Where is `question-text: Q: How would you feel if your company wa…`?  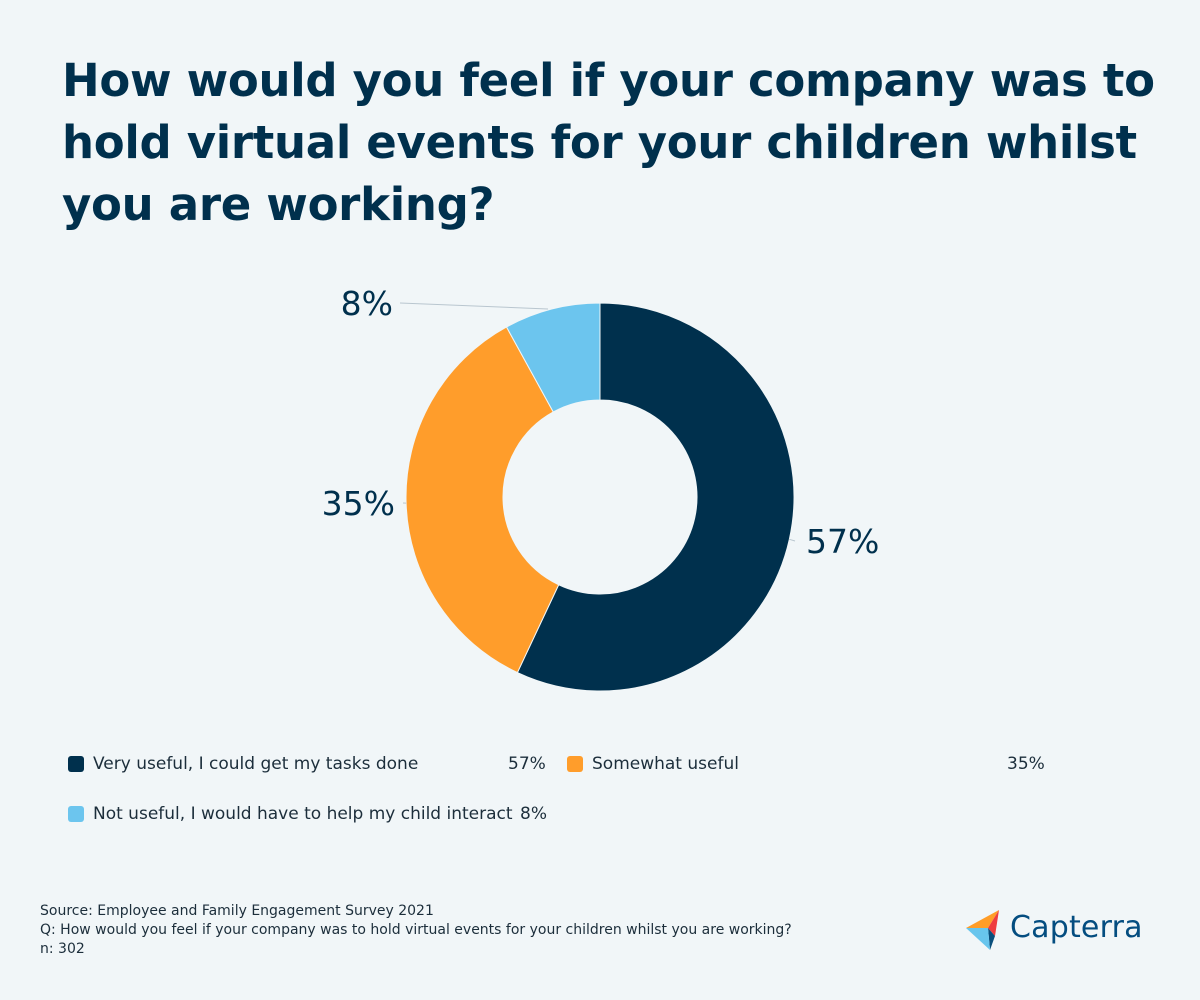
question-text: Q: How would you feel if your company wa… is located at coordinates (416, 930).